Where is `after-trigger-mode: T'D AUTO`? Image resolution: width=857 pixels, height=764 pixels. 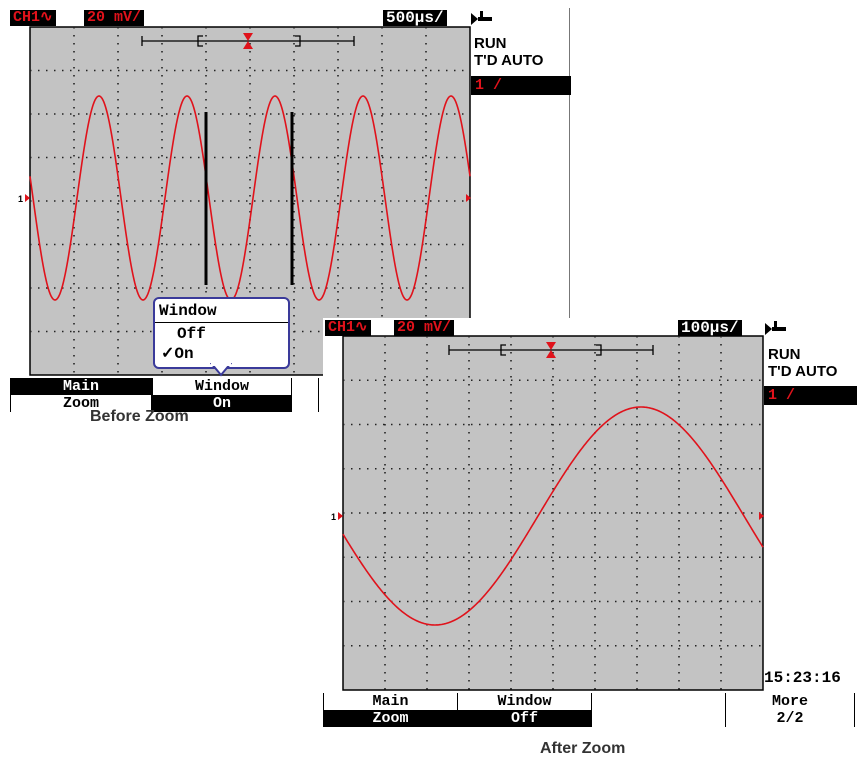 after-trigger-mode: T'D AUTO is located at coordinates (803, 371).